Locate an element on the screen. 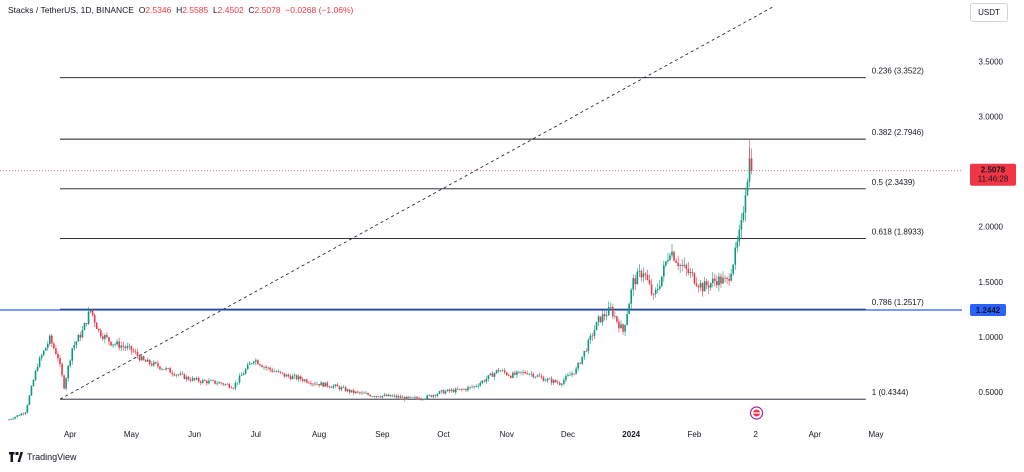 This screenshot has width=1024, height=472. x-tick-label: Sep is located at coordinates (382, 434).